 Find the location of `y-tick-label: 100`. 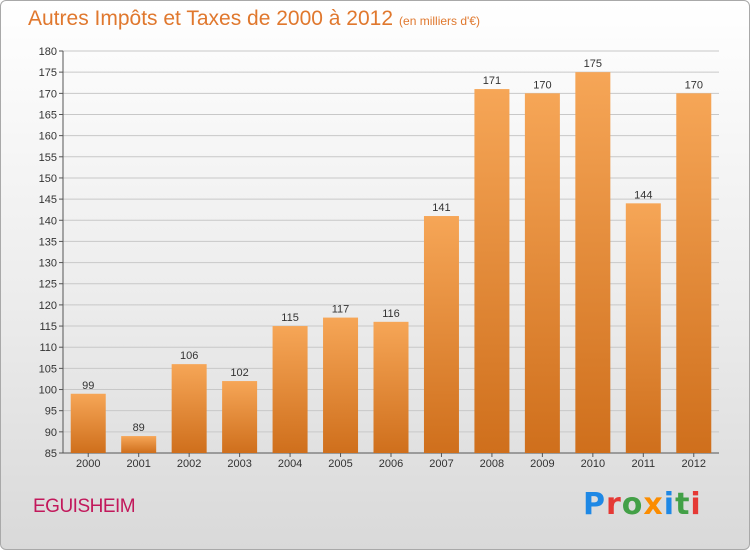

y-tick-label: 100 is located at coordinates (48, 391).